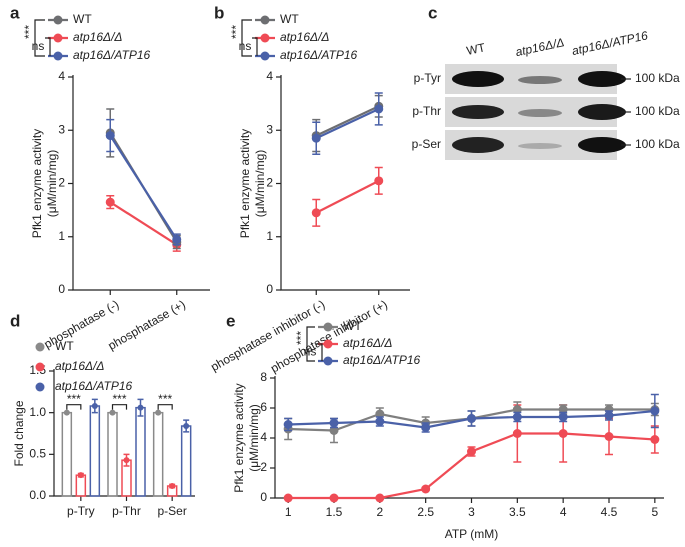 This screenshot has width=685, height=547. I want to click on x-tick-label: p-Thr, so click(126, 511).